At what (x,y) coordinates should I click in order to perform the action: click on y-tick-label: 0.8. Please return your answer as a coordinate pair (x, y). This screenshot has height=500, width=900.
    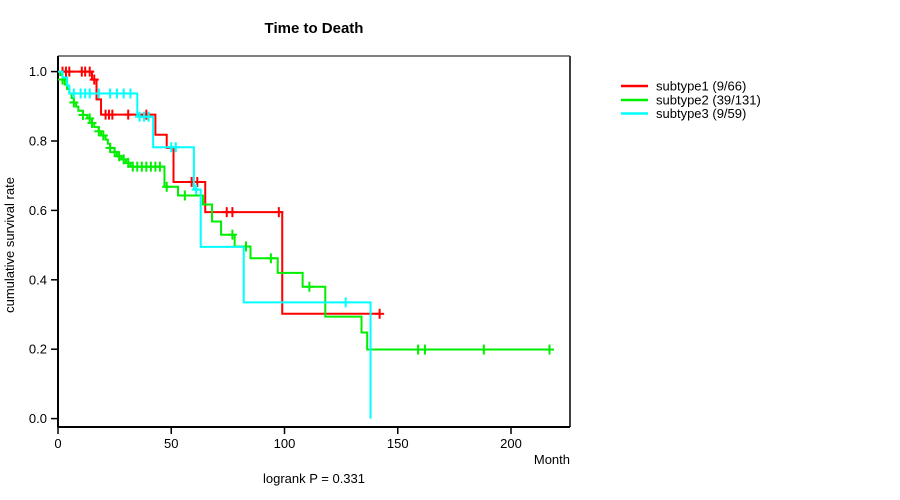
    Looking at the image, I should click on (38, 141).